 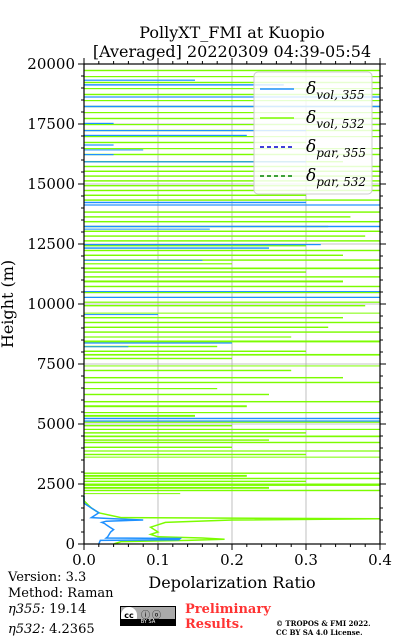 I want to click on x-tick-label-2: 0.2, so click(x=232, y=560).